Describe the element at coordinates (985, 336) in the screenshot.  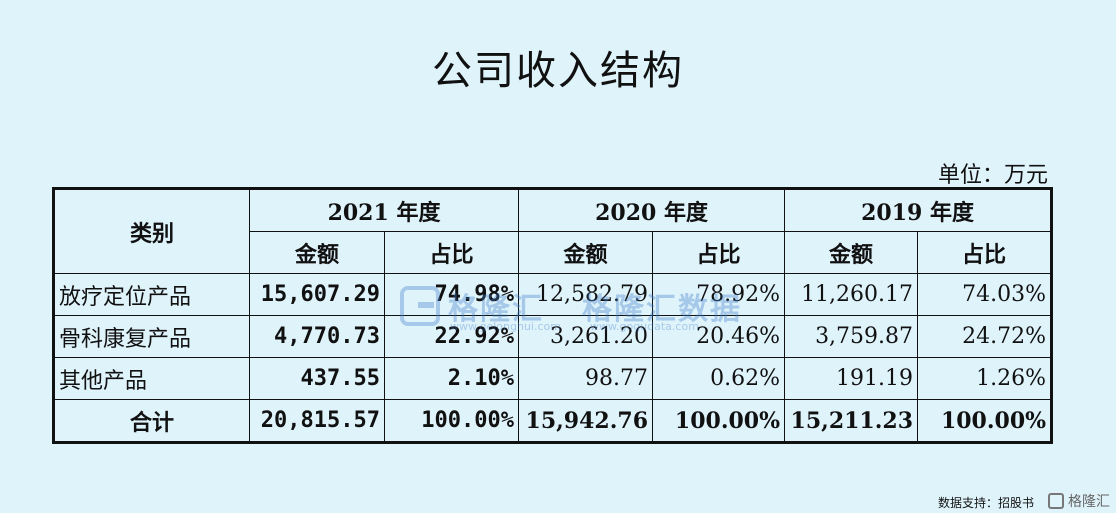
I see `ratio-2019-cell: 24.72%` at that location.